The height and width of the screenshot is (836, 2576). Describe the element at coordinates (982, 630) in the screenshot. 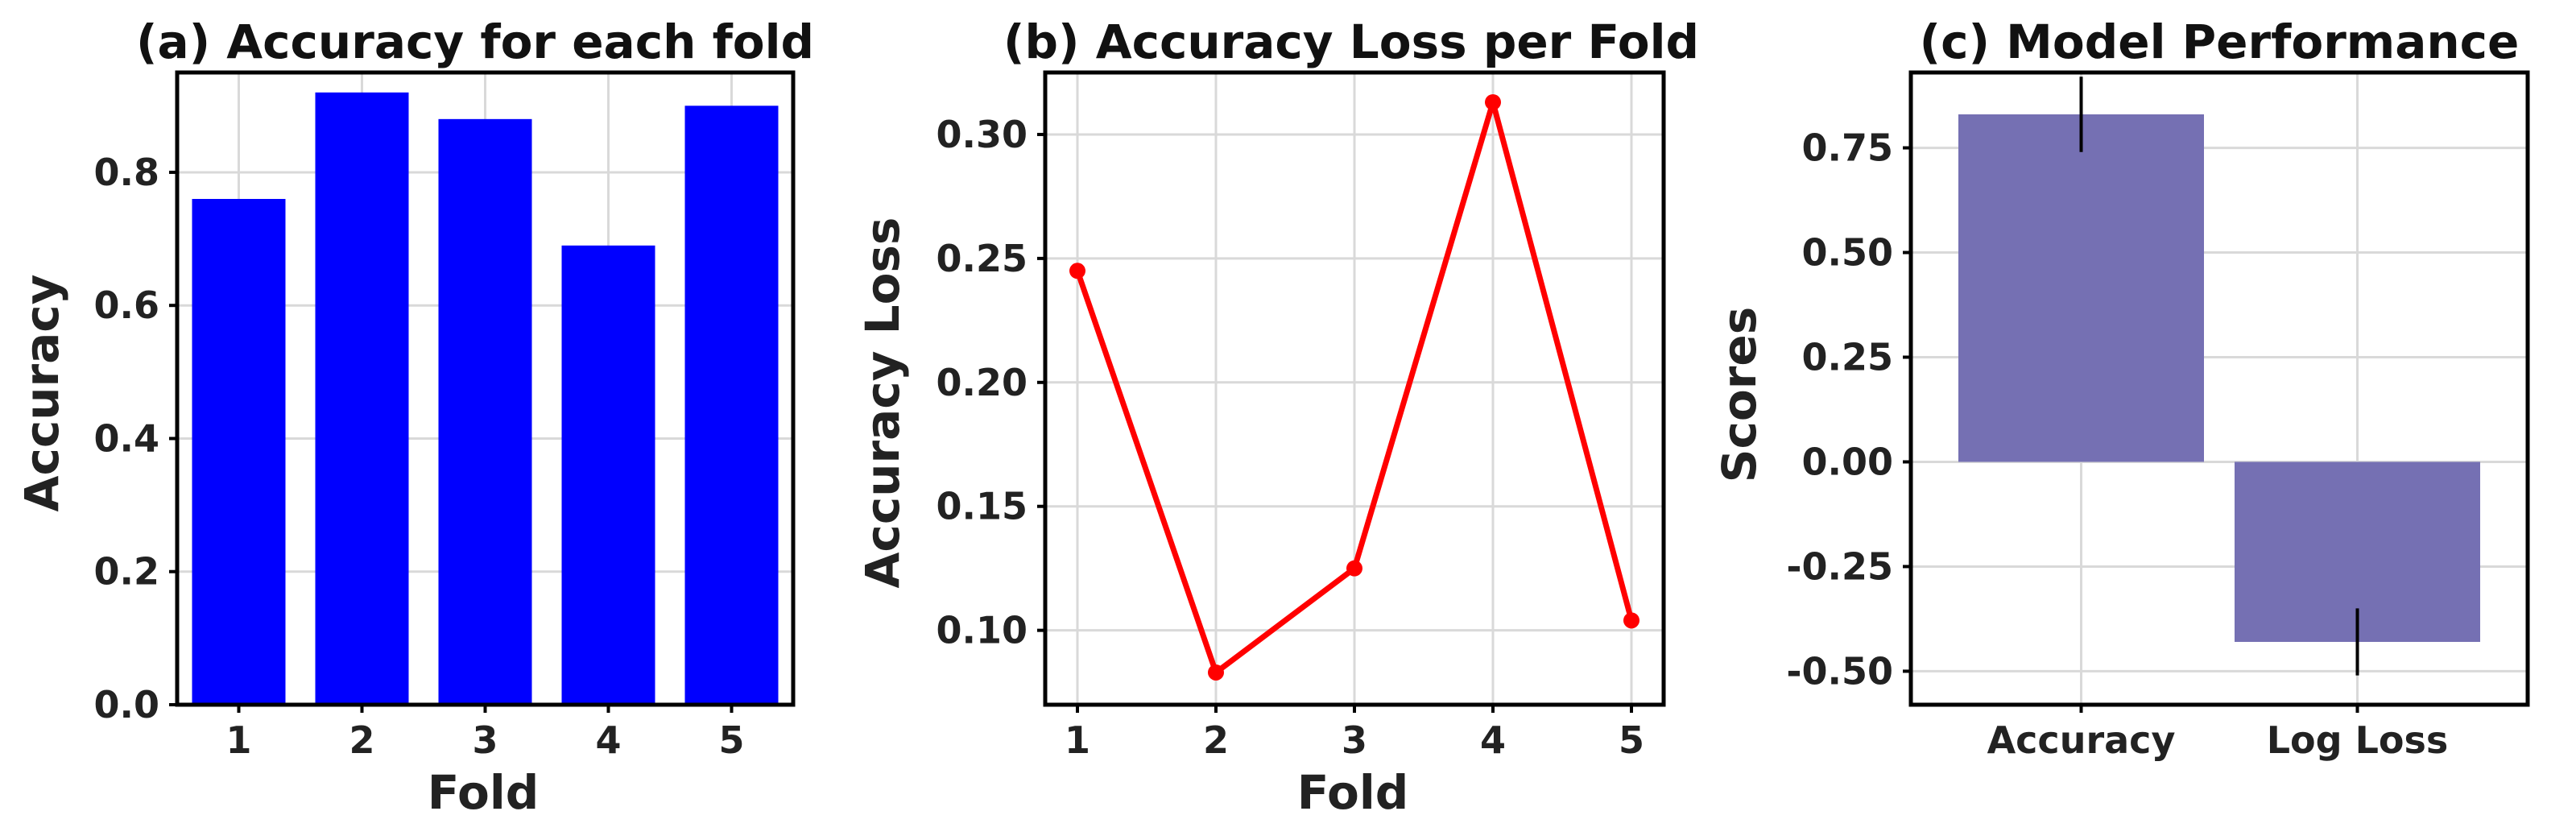

I see `y-tick-label: 0.10` at that location.